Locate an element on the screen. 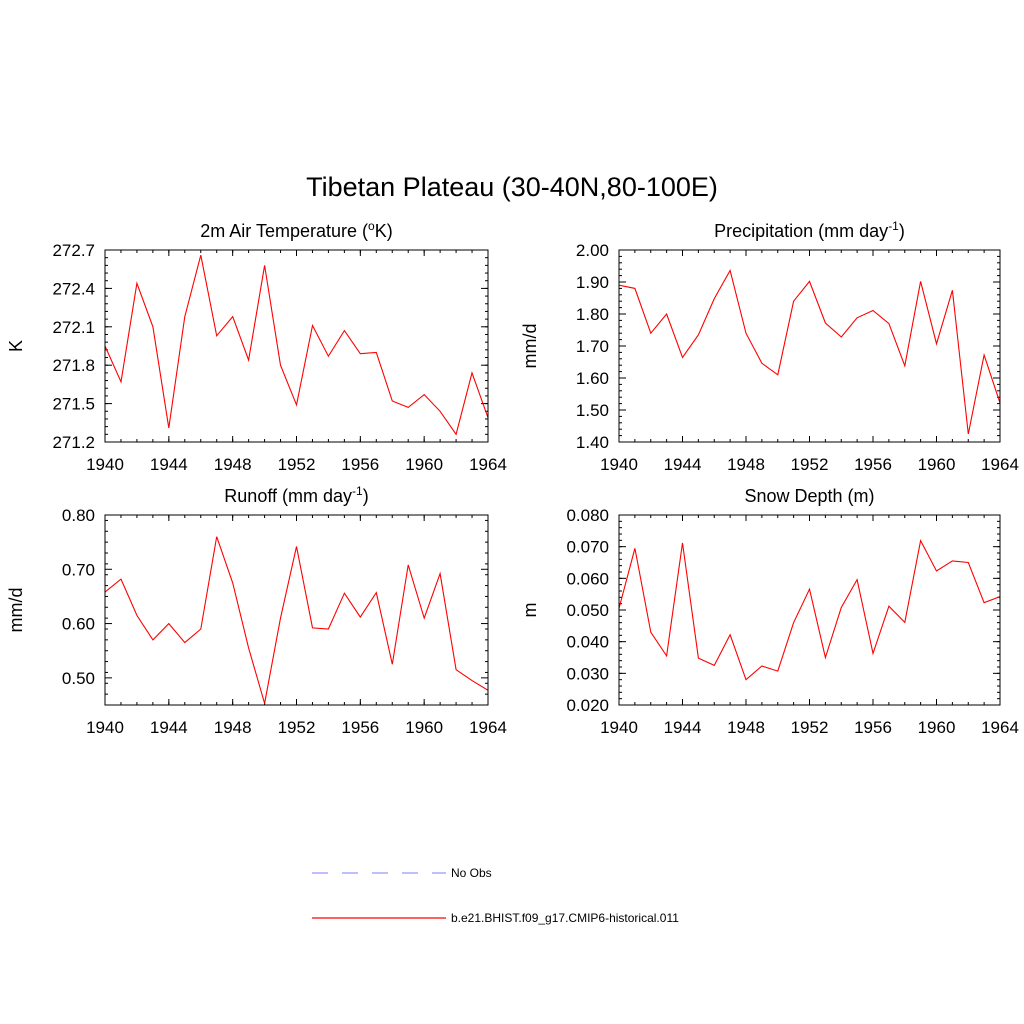  y-tick-label: 0.060 is located at coordinates (587, 578).